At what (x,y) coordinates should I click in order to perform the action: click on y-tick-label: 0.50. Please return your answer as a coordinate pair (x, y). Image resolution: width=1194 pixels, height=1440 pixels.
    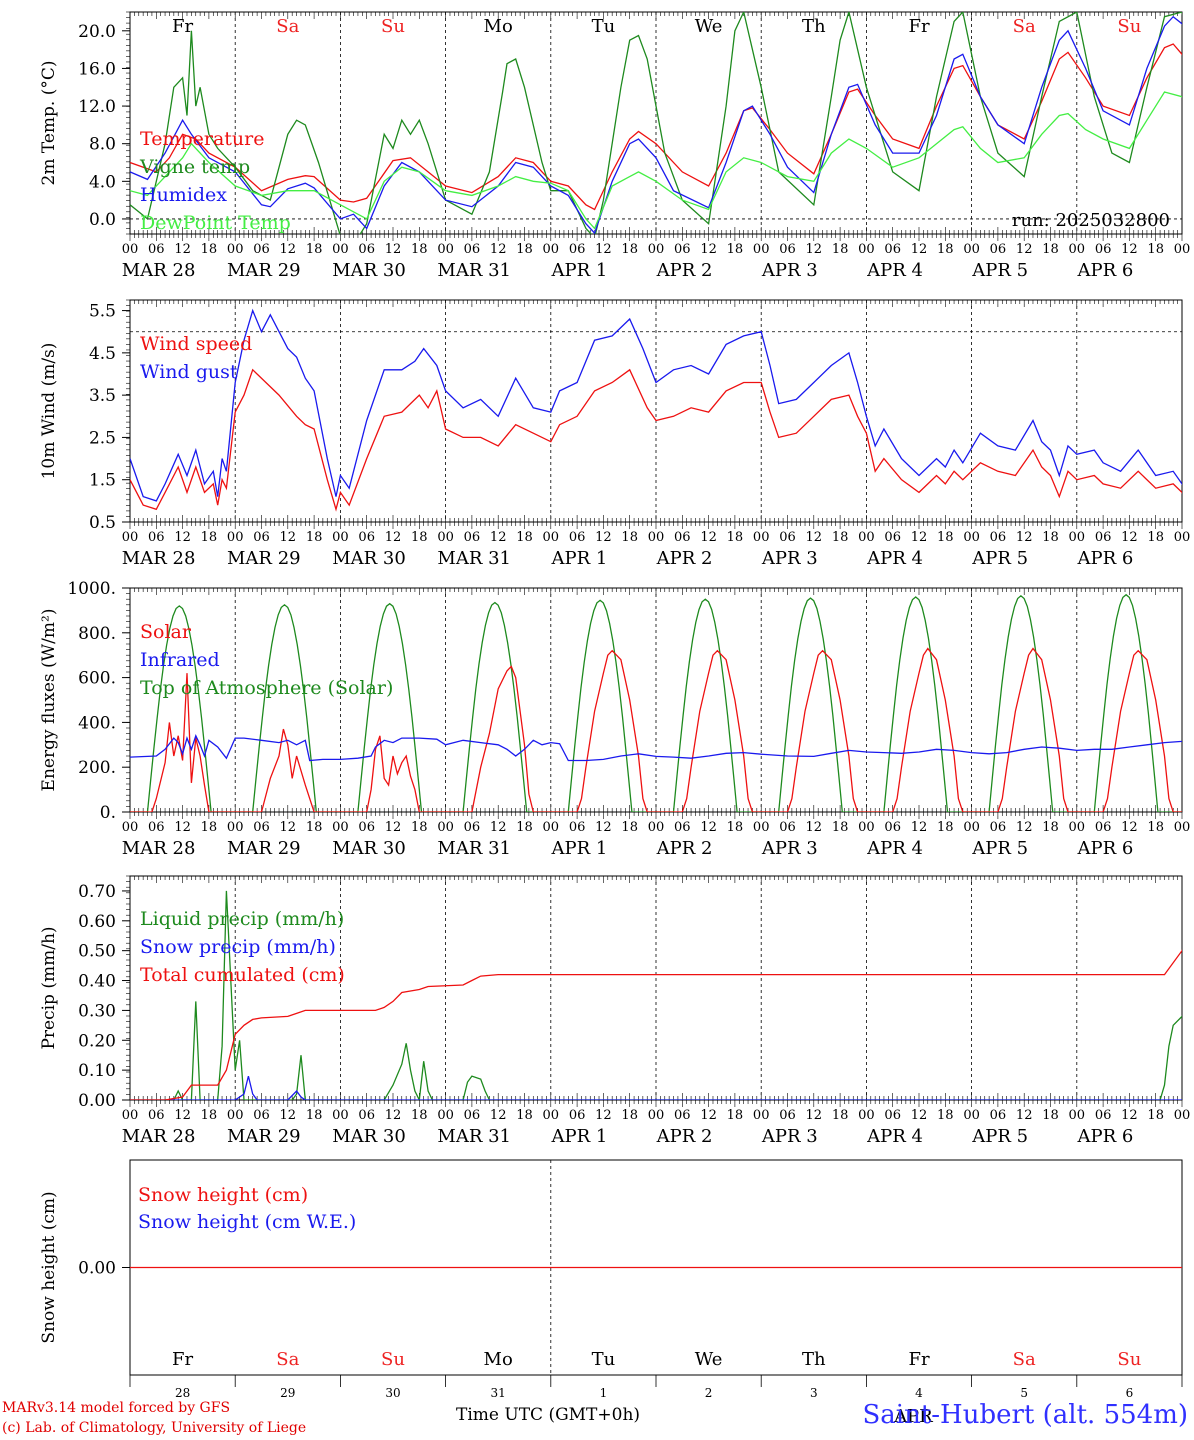
    Looking at the image, I should click on (97, 952).